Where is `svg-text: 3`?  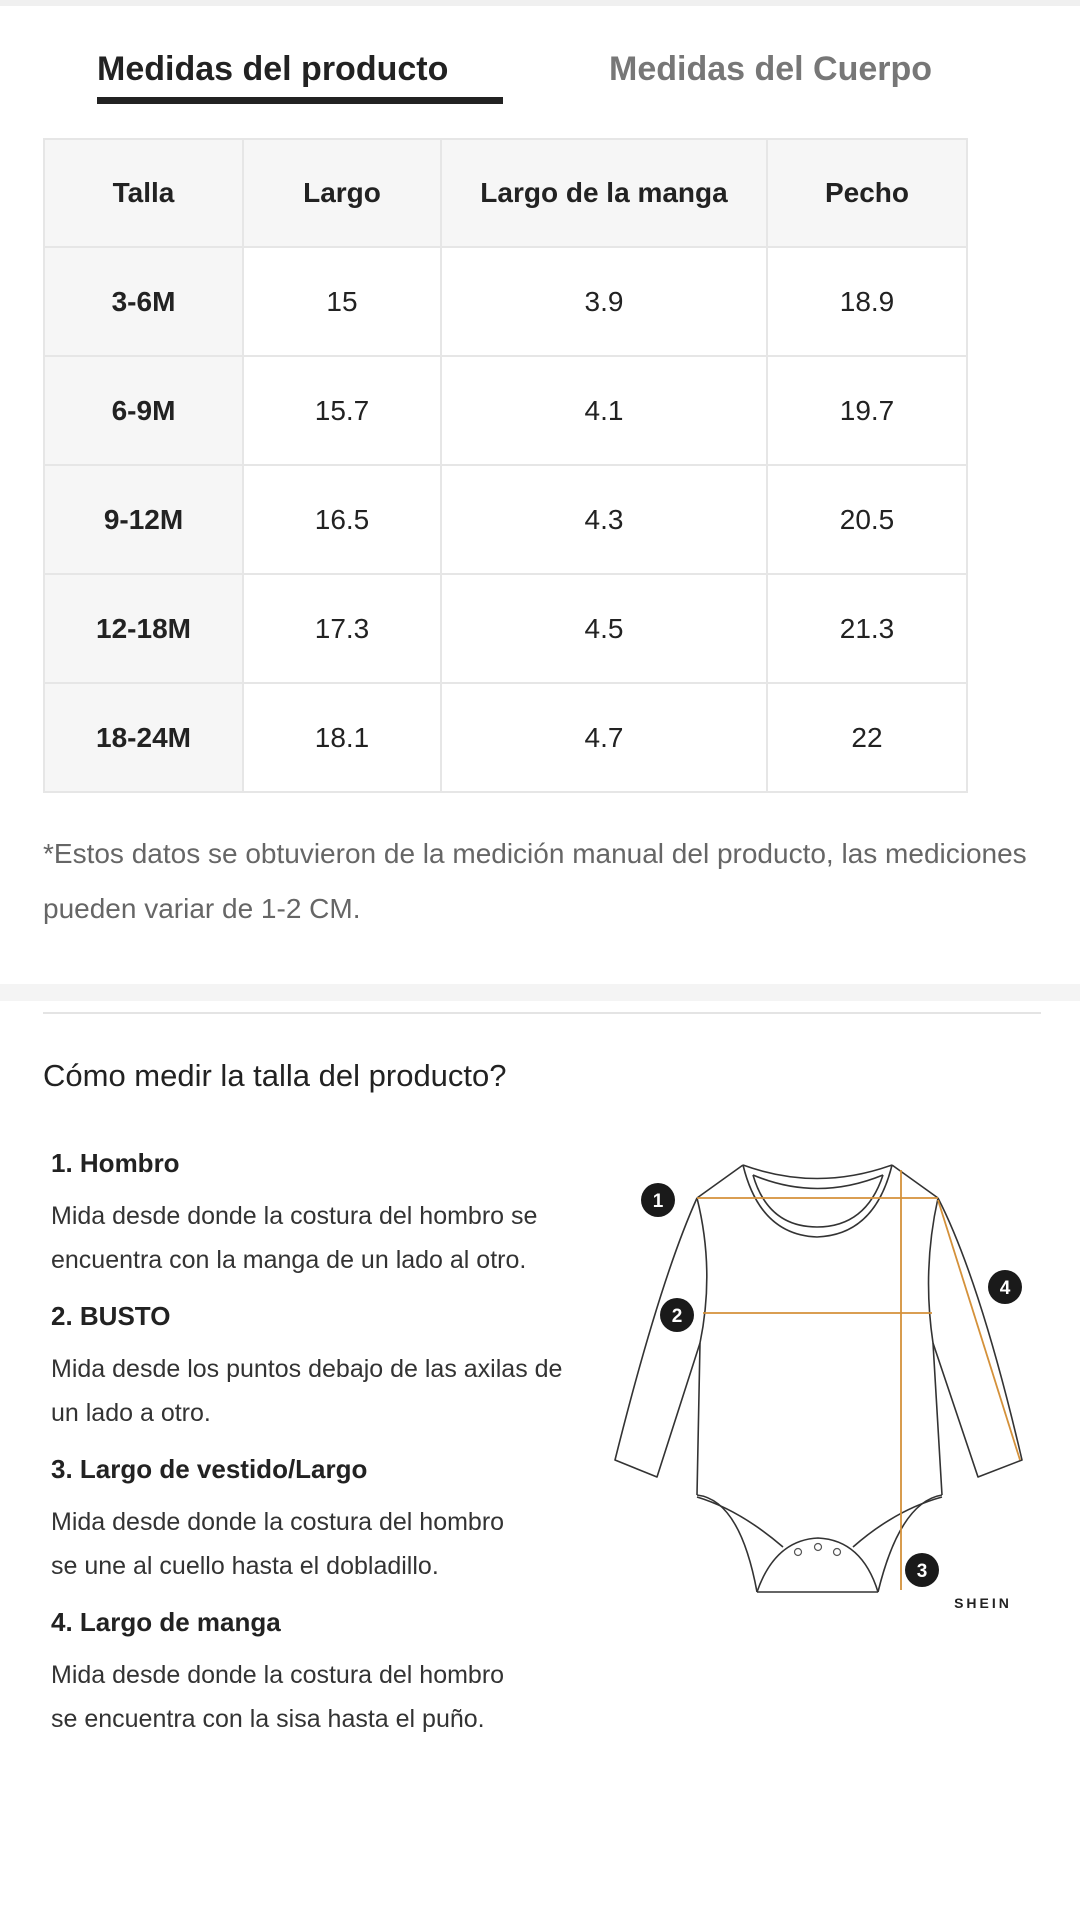
svg-text: 3 is located at coordinates (922, 1571).